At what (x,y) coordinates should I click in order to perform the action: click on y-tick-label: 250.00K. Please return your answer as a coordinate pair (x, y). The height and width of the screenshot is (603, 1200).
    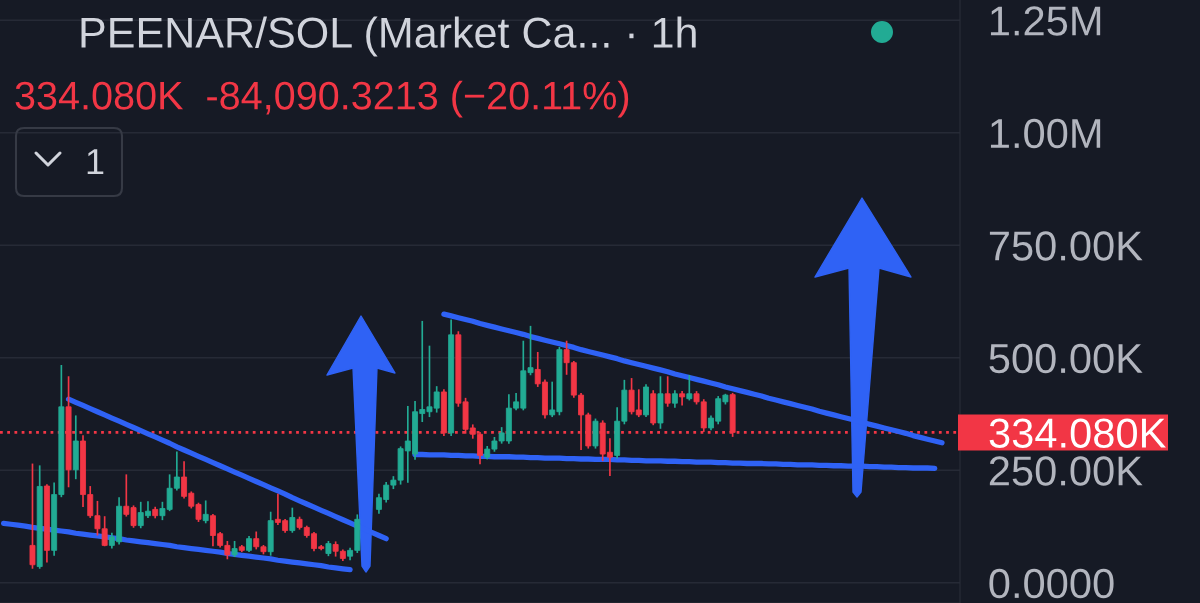
    Looking at the image, I should click on (1066, 471).